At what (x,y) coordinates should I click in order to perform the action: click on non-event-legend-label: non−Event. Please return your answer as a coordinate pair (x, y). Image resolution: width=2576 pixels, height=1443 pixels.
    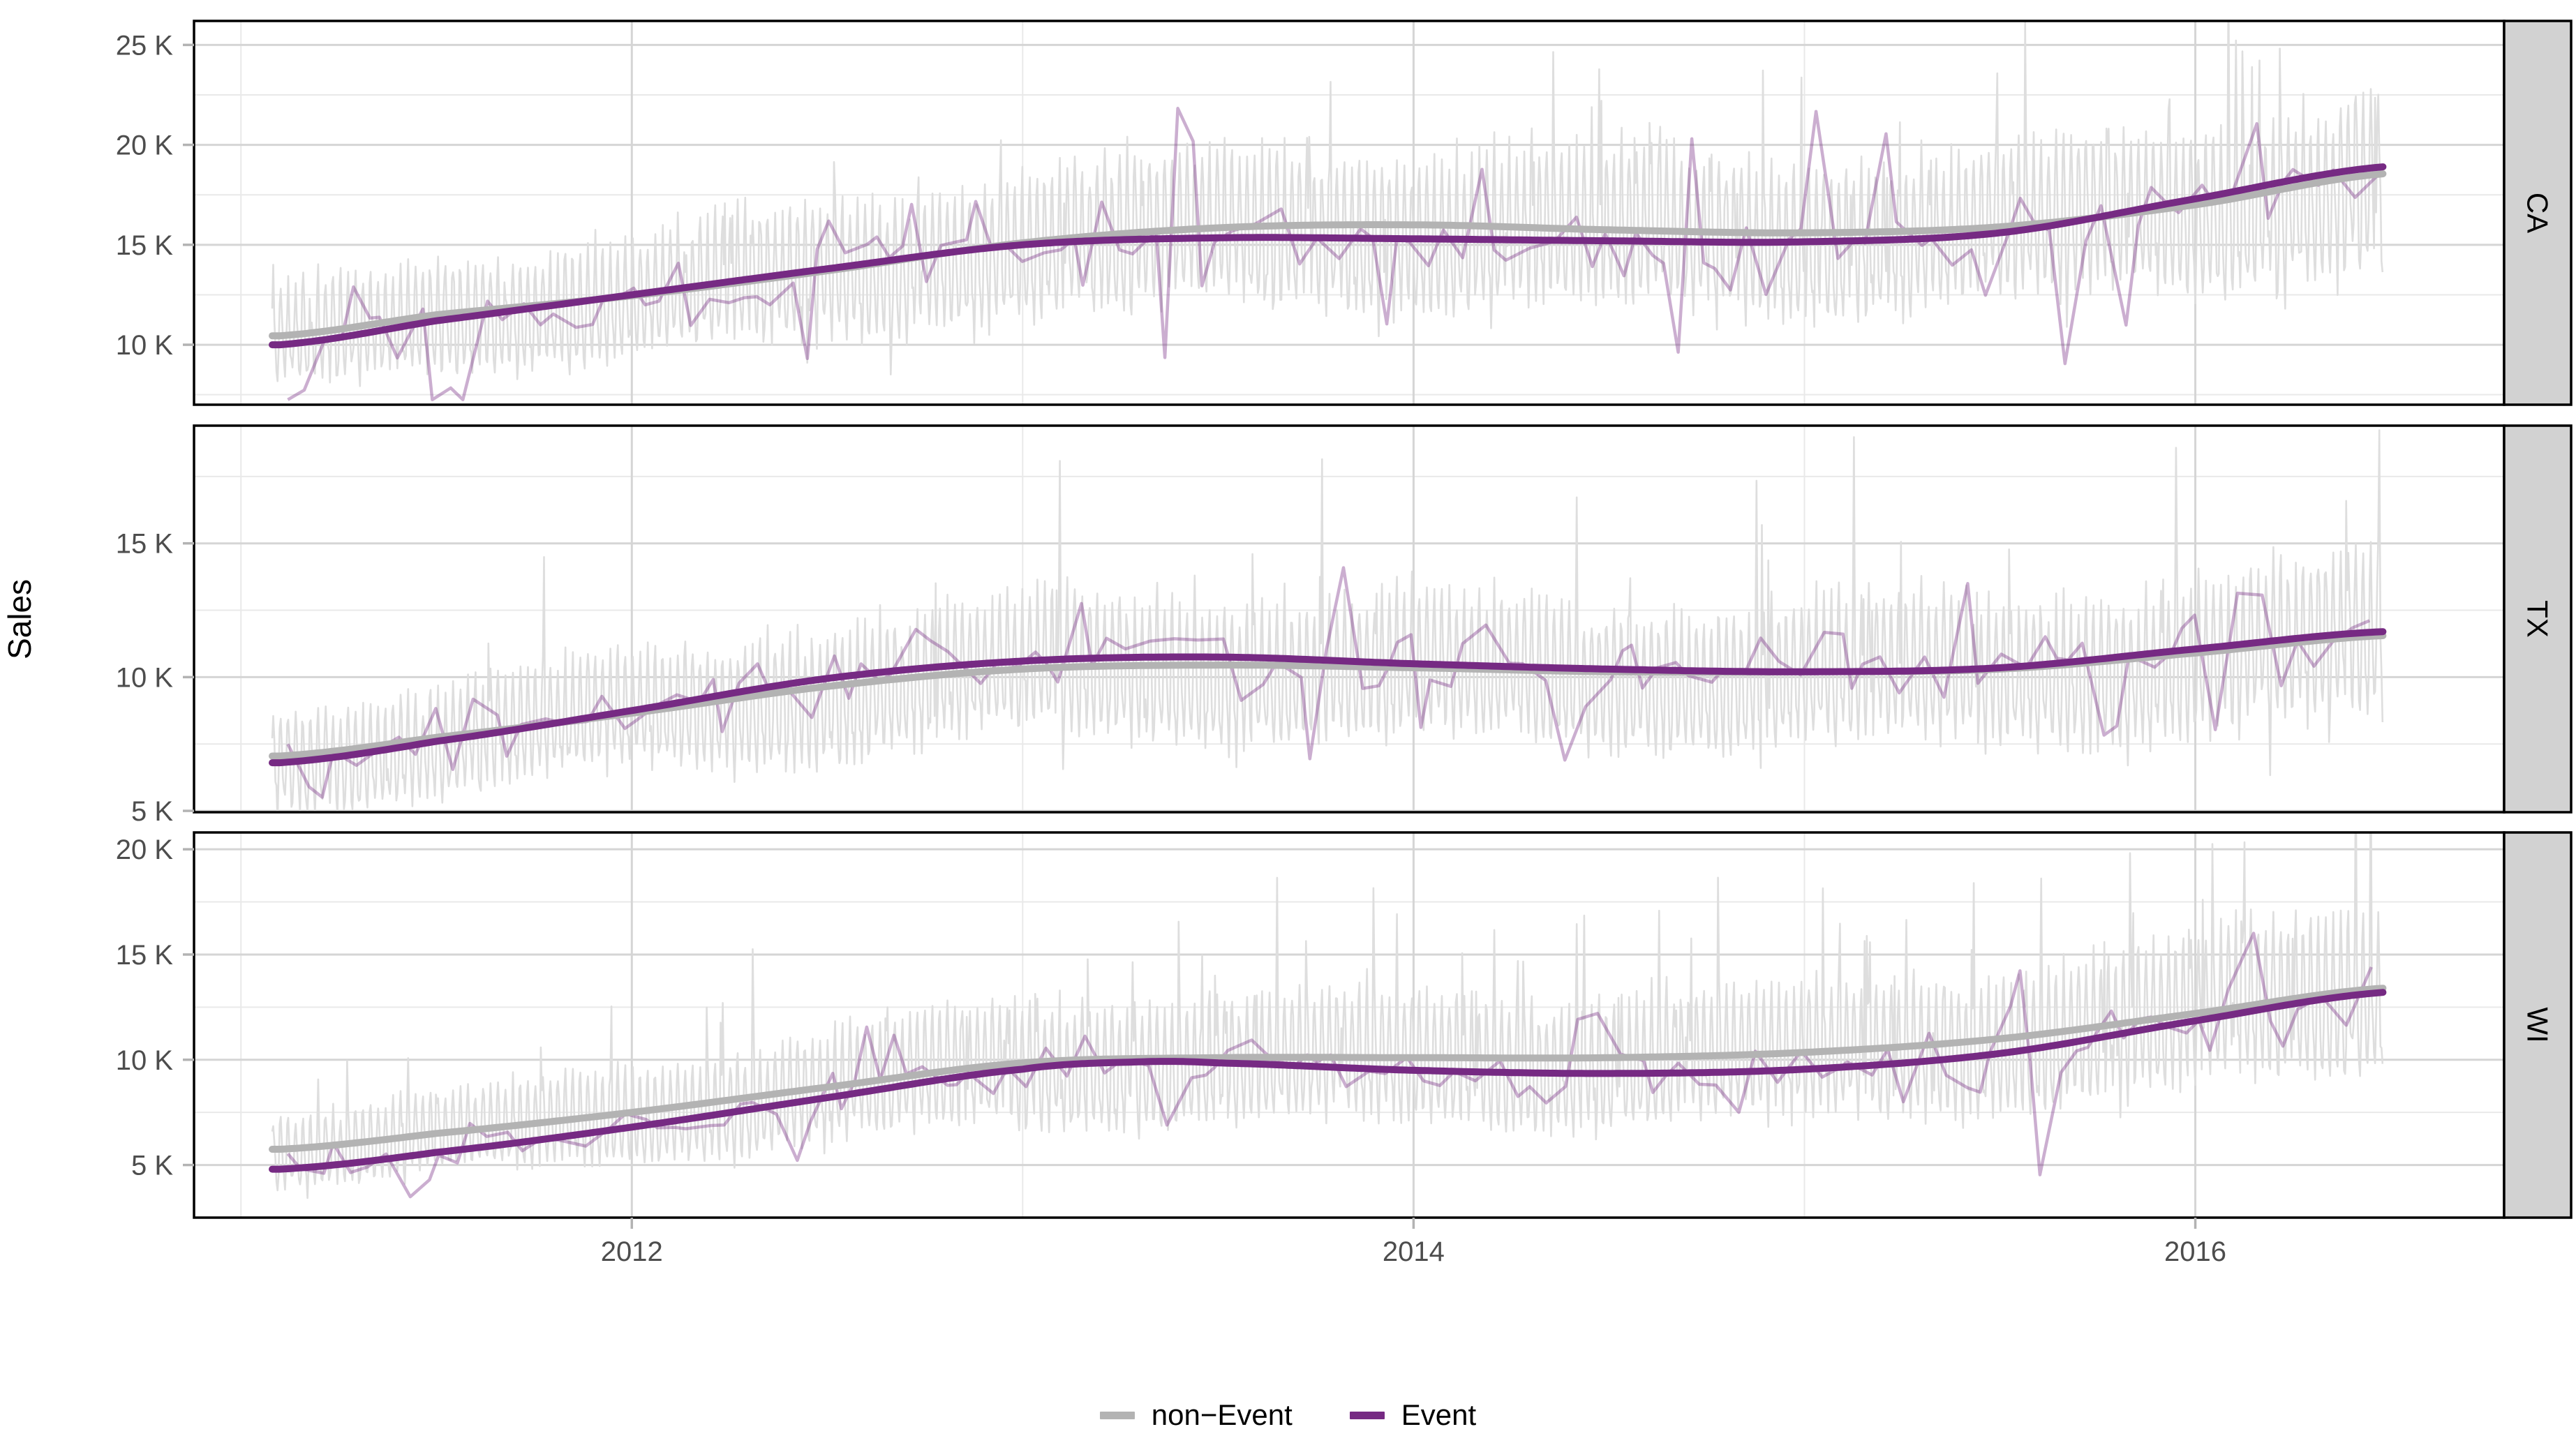
    Looking at the image, I should click on (1222, 1414).